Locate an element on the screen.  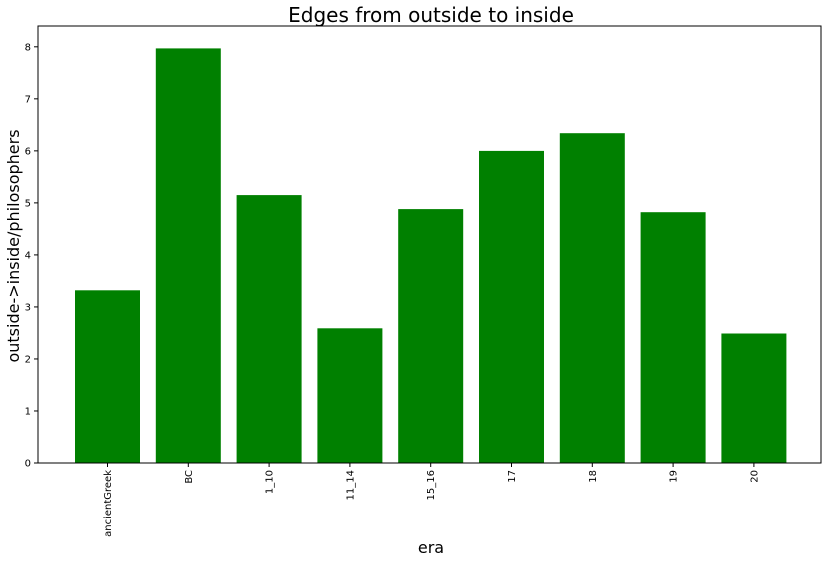
x-tick-label: 11_14 is located at coordinates (350, 485).